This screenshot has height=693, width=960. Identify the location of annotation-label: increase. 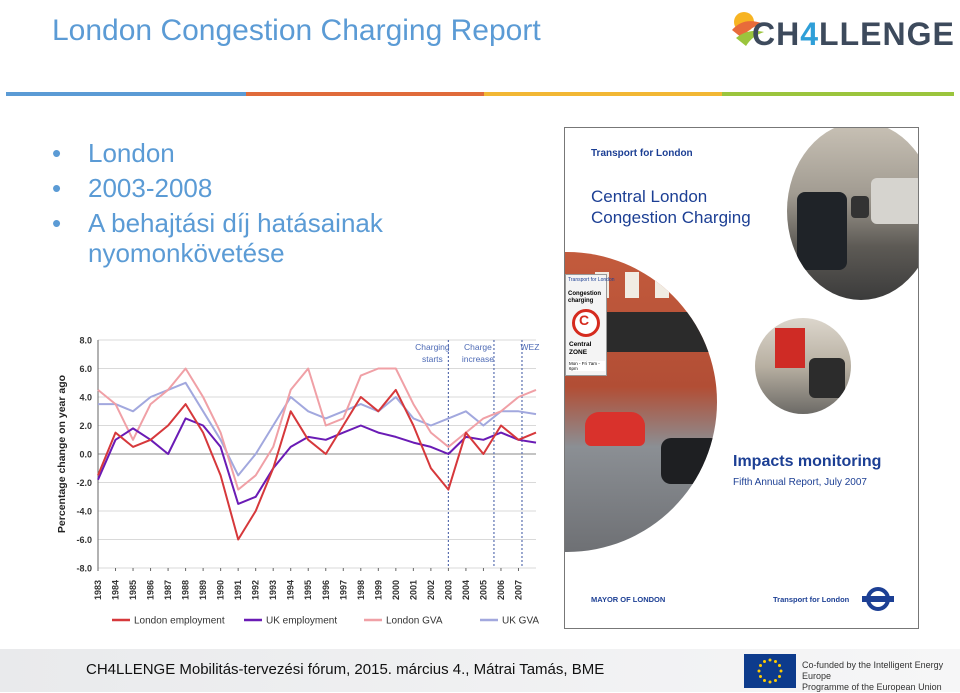
(478, 359).